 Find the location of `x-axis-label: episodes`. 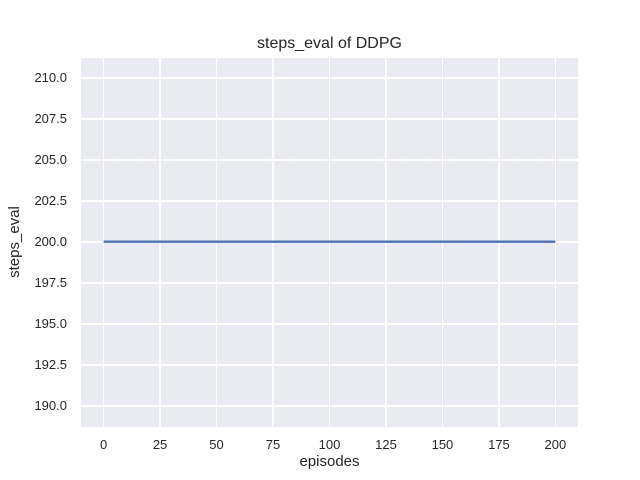

x-axis-label: episodes is located at coordinates (329, 461).